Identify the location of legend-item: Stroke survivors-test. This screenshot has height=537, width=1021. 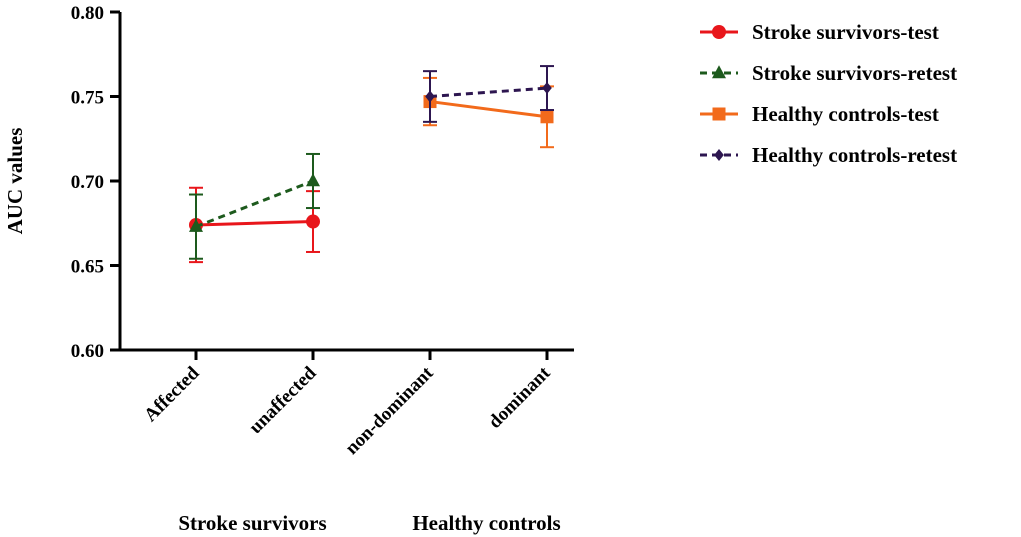
(819, 32).